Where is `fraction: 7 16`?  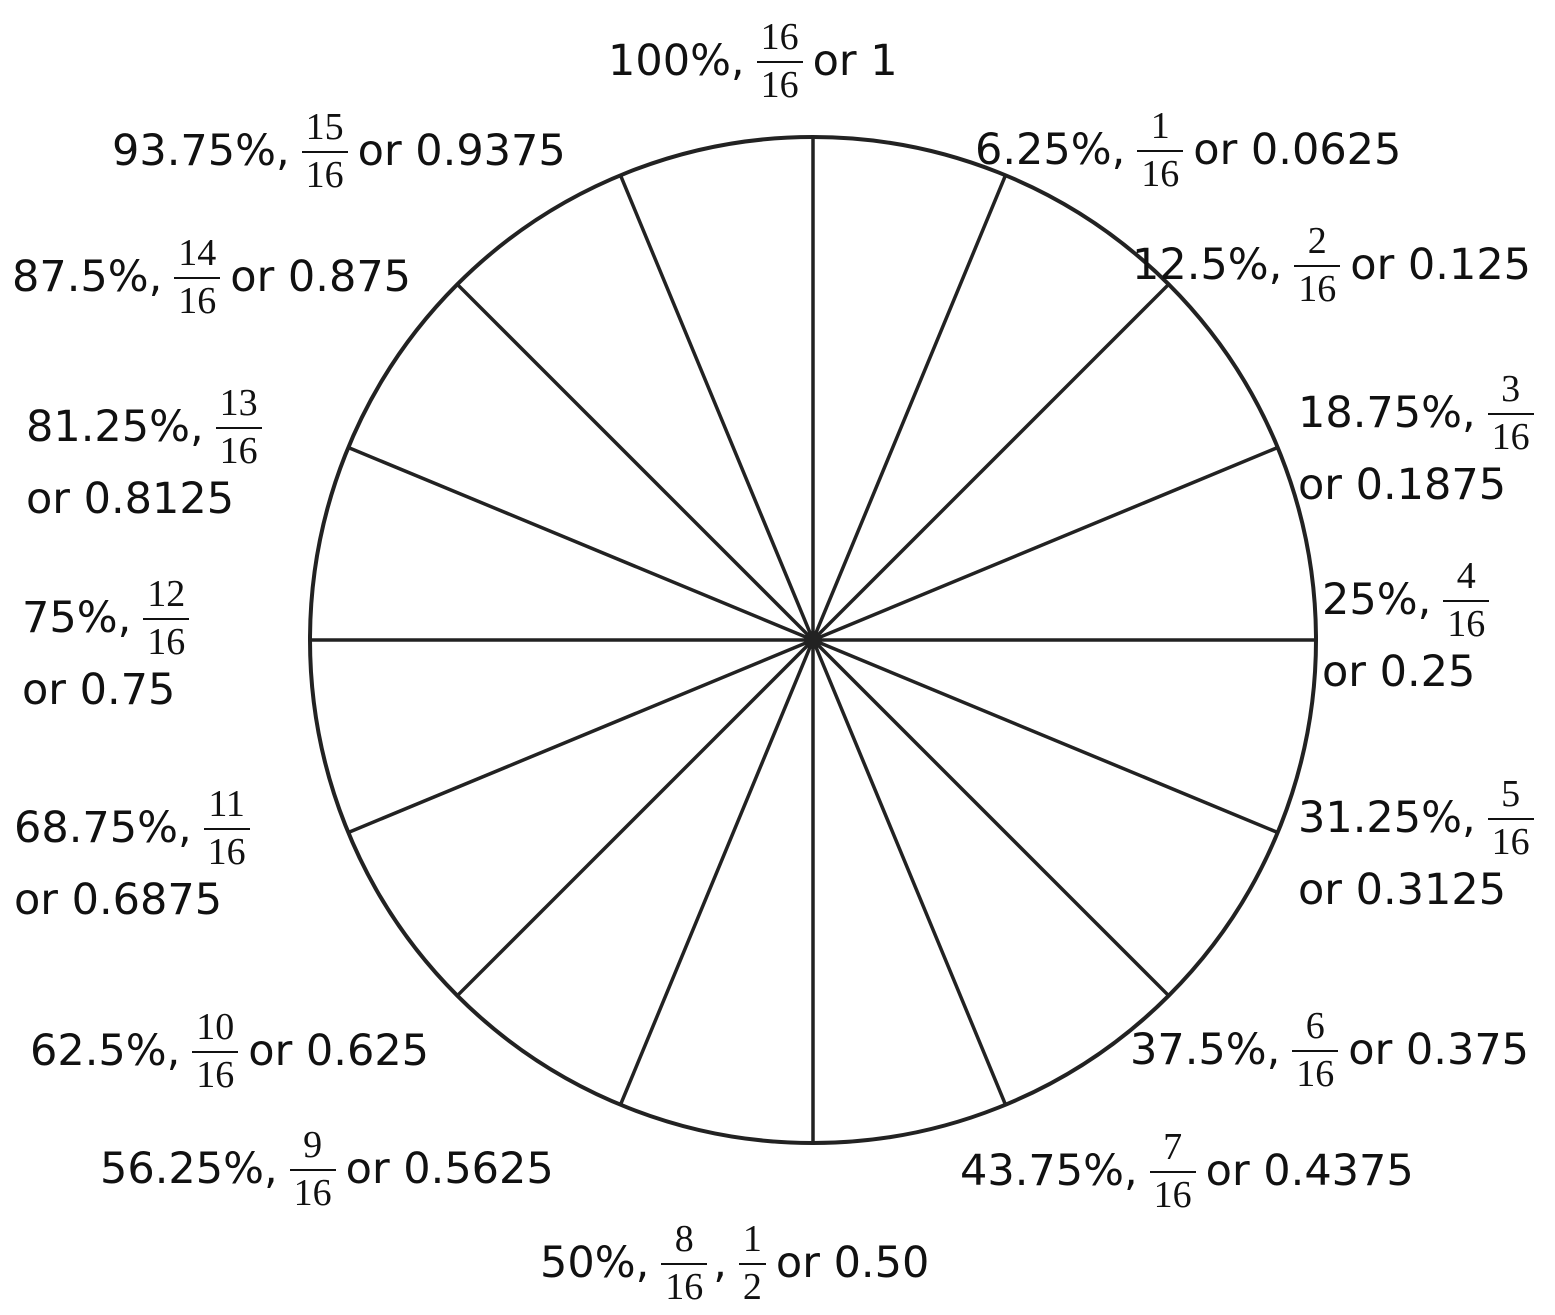 fraction: 7 16 is located at coordinates (1172, 1171).